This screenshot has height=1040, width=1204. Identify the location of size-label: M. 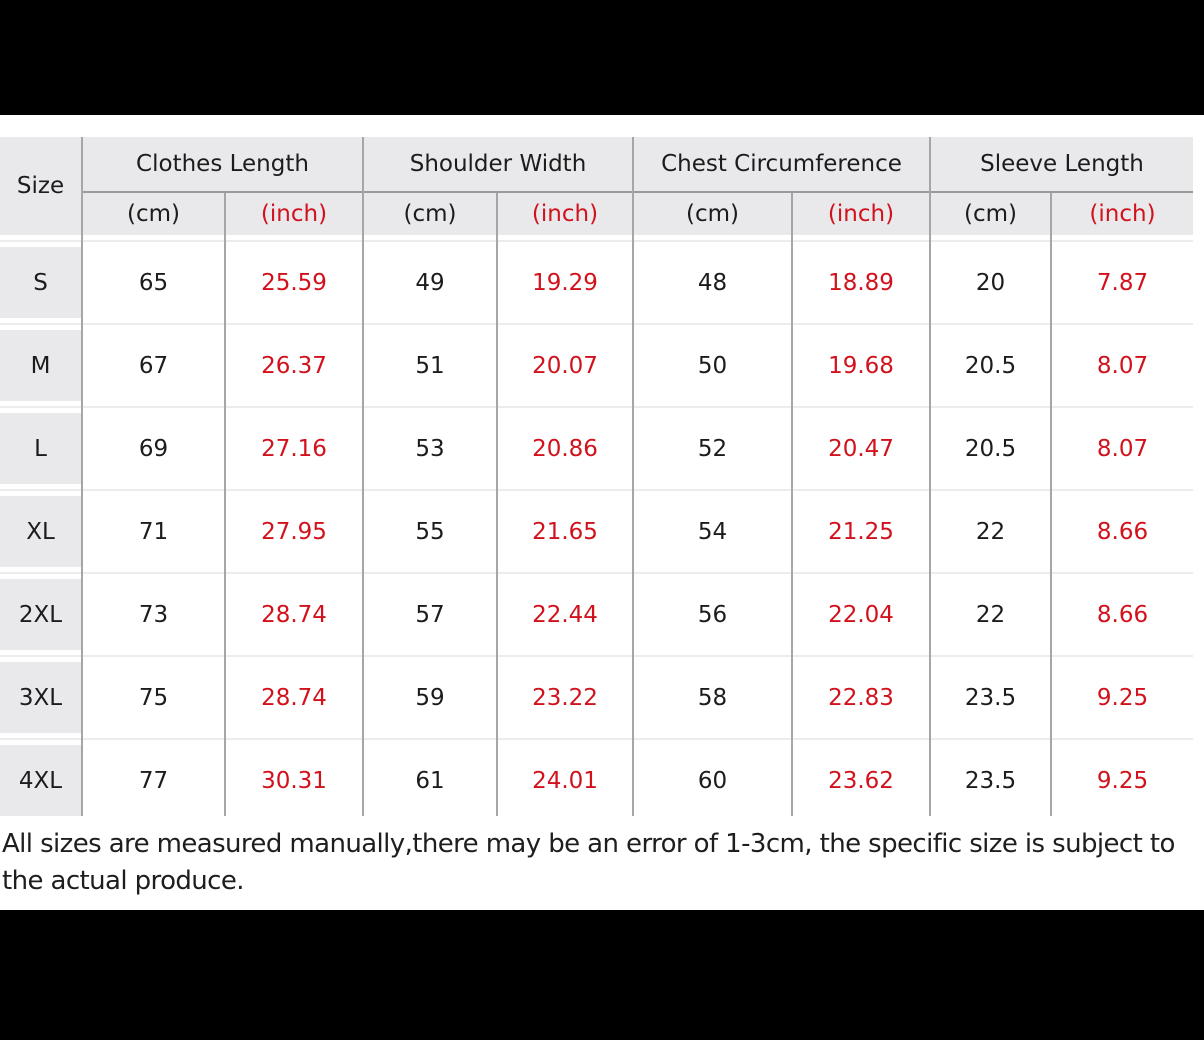
(40, 365).